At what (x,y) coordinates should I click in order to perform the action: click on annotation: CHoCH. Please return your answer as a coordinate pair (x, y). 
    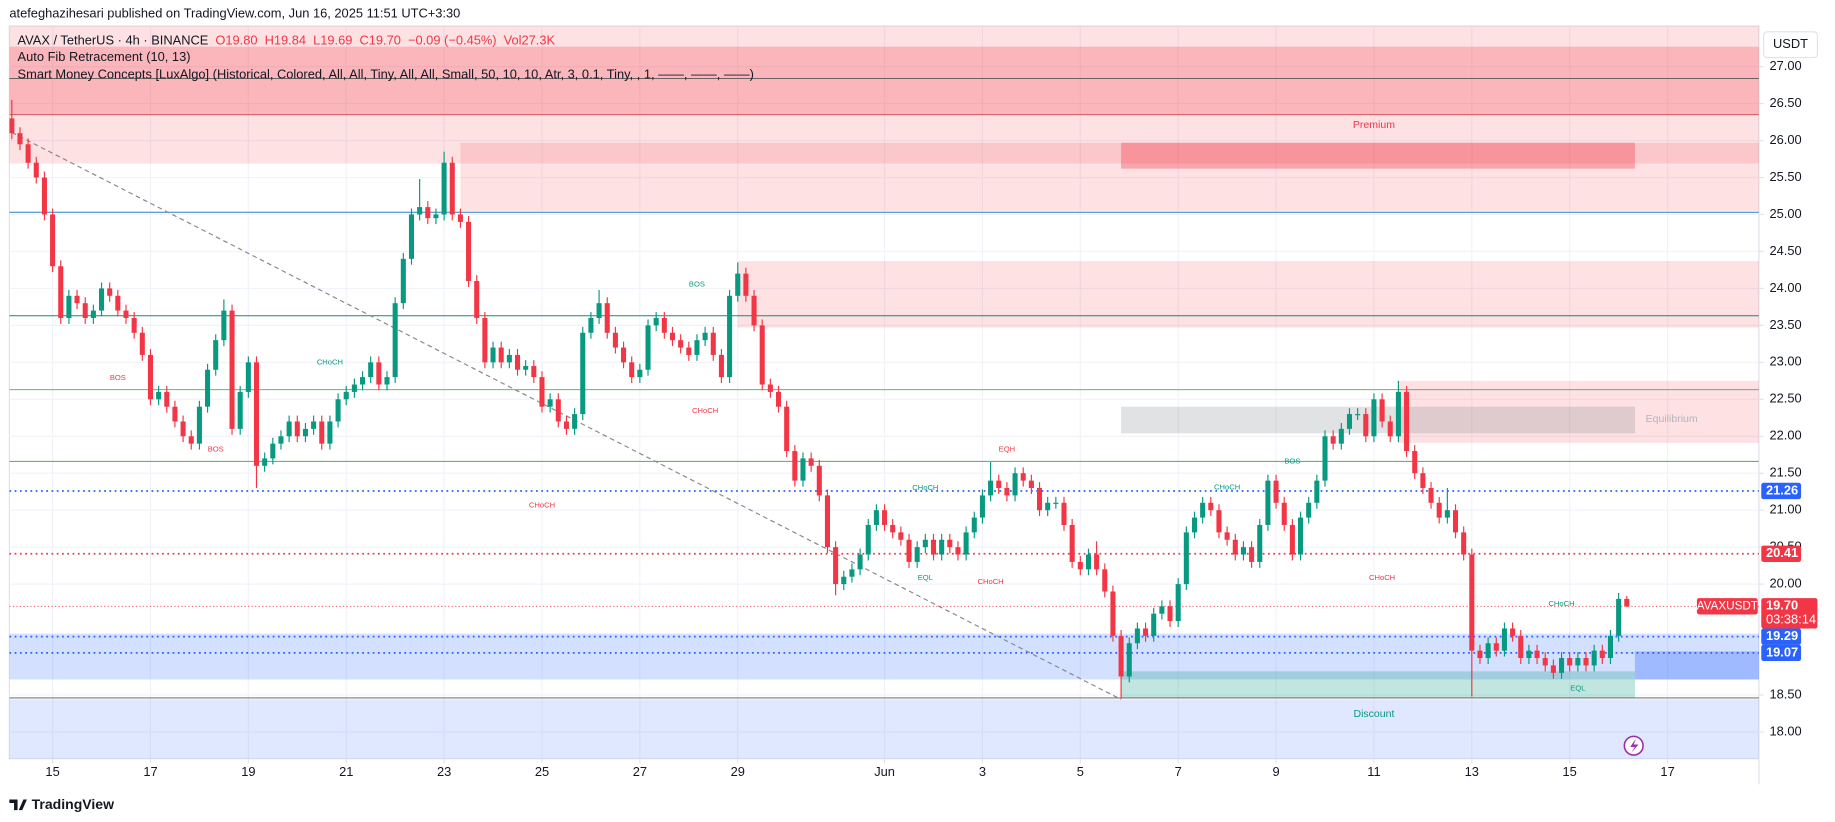
    Looking at the image, I should click on (1382, 577).